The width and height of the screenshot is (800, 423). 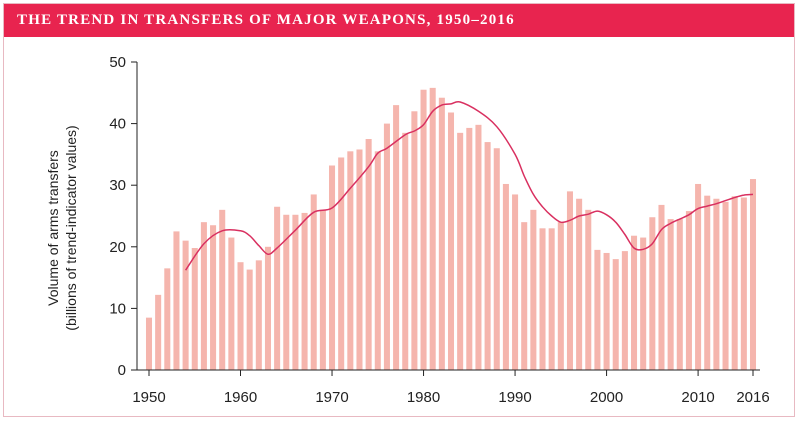 What do you see at coordinates (359, 259) in the screenshot?
I see `bar-1973` at bounding box center [359, 259].